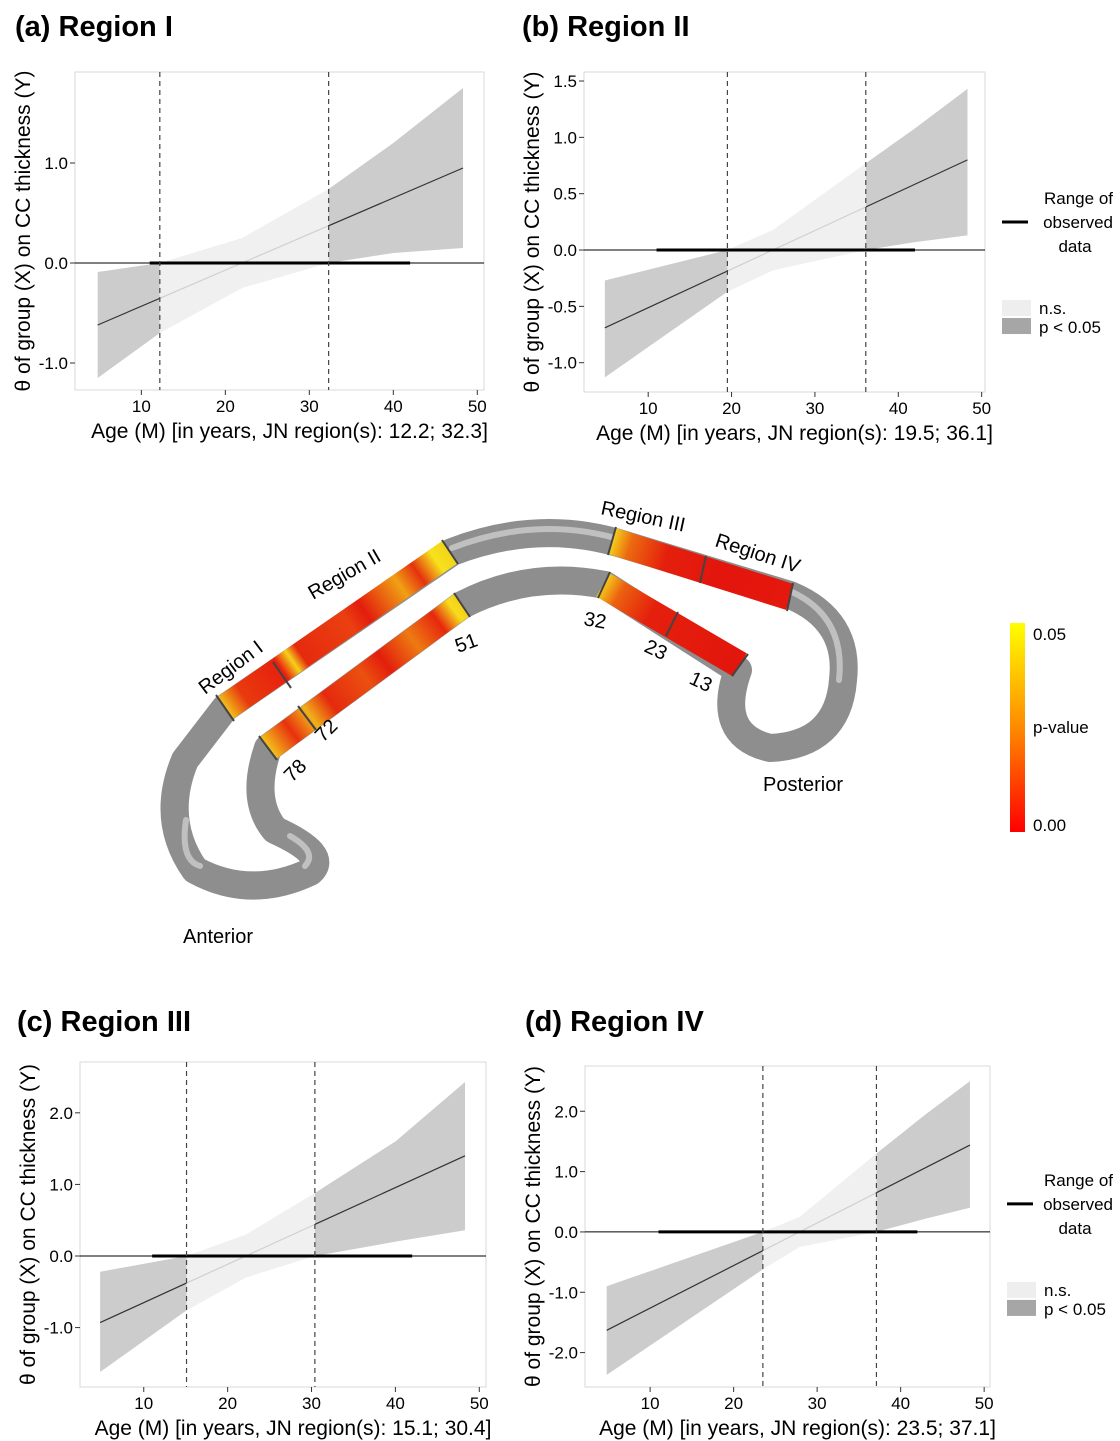  Describe the element at coordinates (700, 682) in the screenshot. I see `position-label: 13` at that location.